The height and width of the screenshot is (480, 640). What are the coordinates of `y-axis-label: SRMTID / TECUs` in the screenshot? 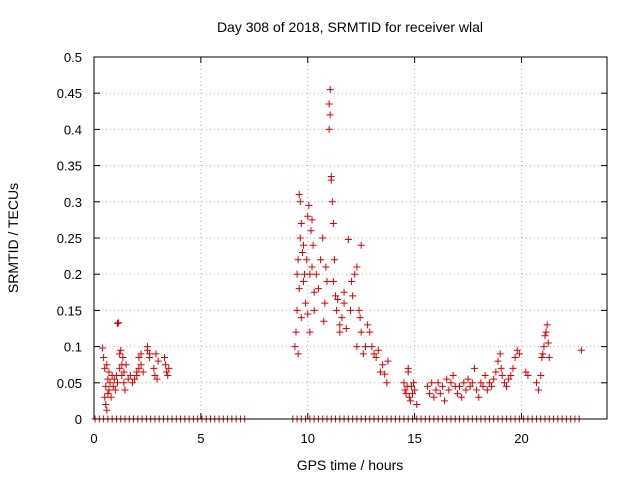 It's located at (13, 238).